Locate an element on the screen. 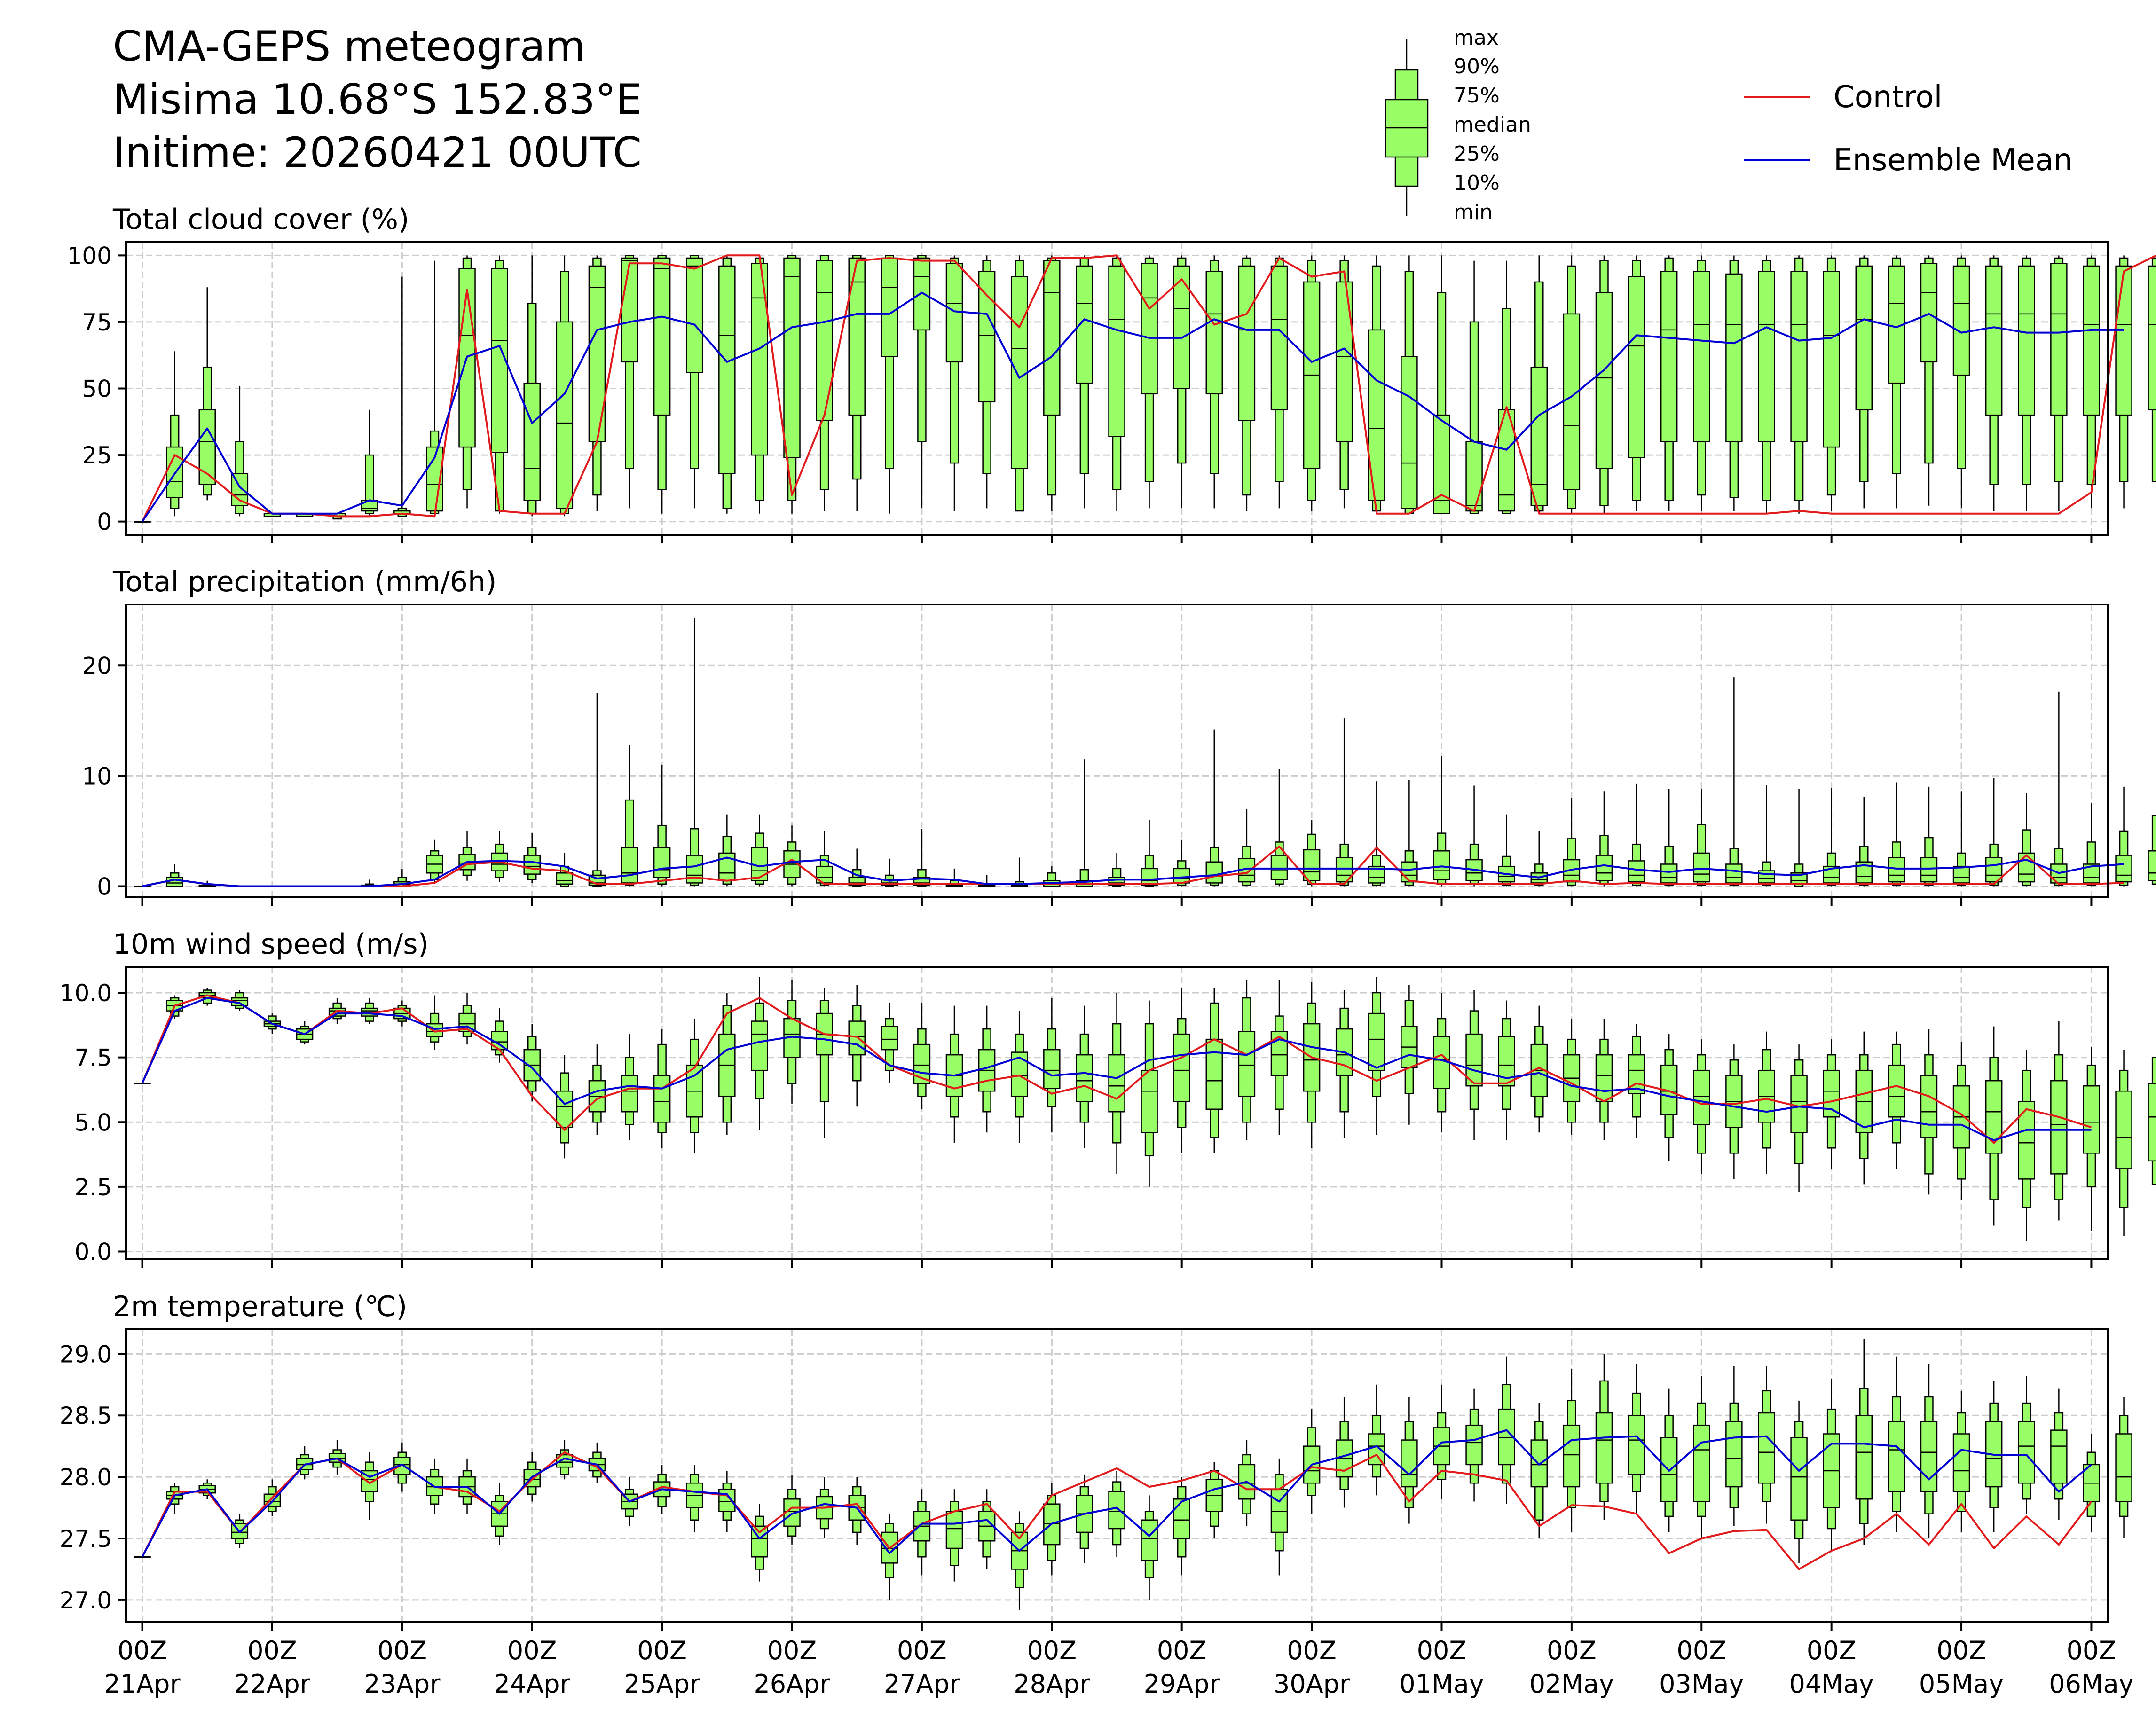 The image size is (2156, 1726). y-tick-label: 20 is located at coordinates (97, 665).